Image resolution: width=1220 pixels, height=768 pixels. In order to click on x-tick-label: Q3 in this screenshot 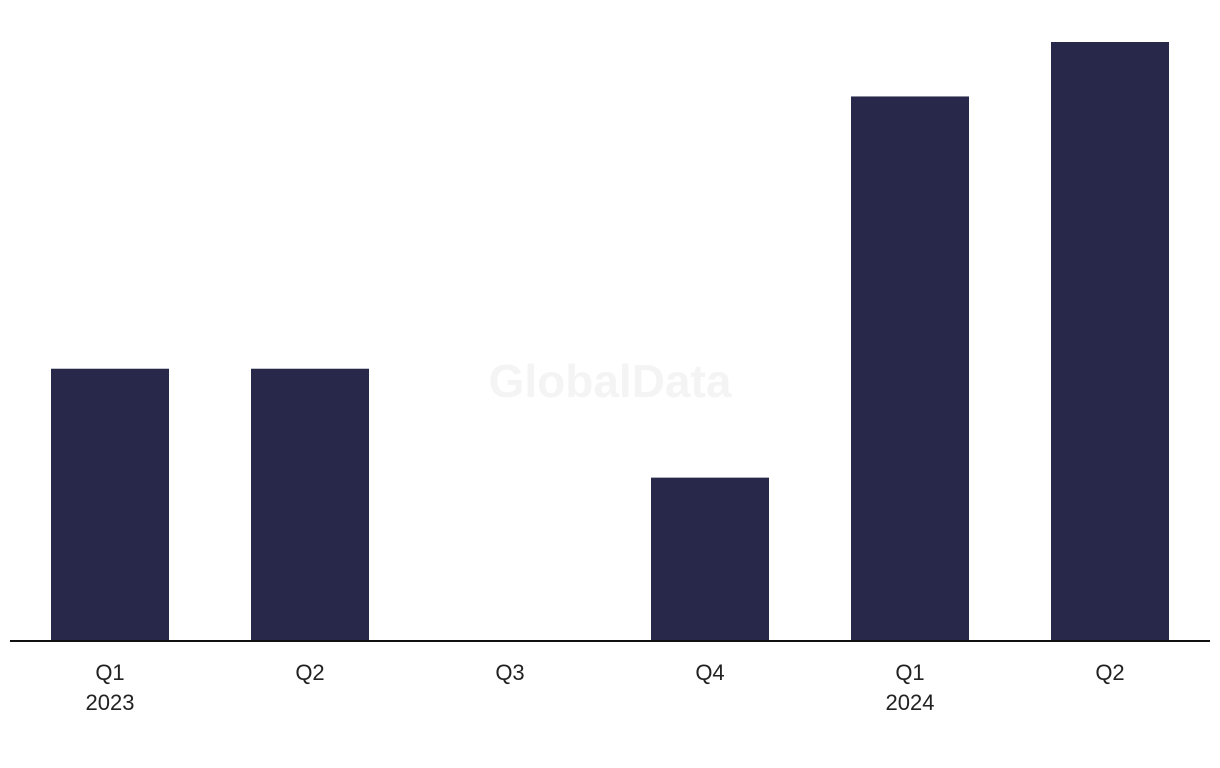, I will do `click(509, 672)`.